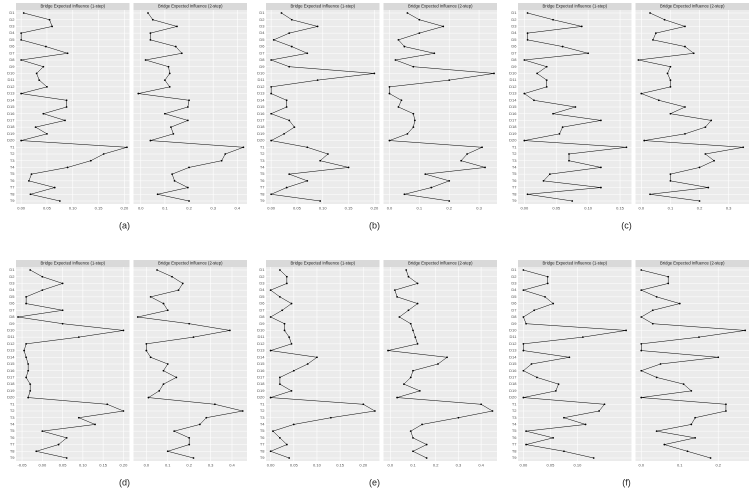 The width and height of the screenshot is (753, 490). What do you see at coordinates (147, 465) in the screenshot?
I see `x-tick-label: 0.0` at bounding box center [147, 465].